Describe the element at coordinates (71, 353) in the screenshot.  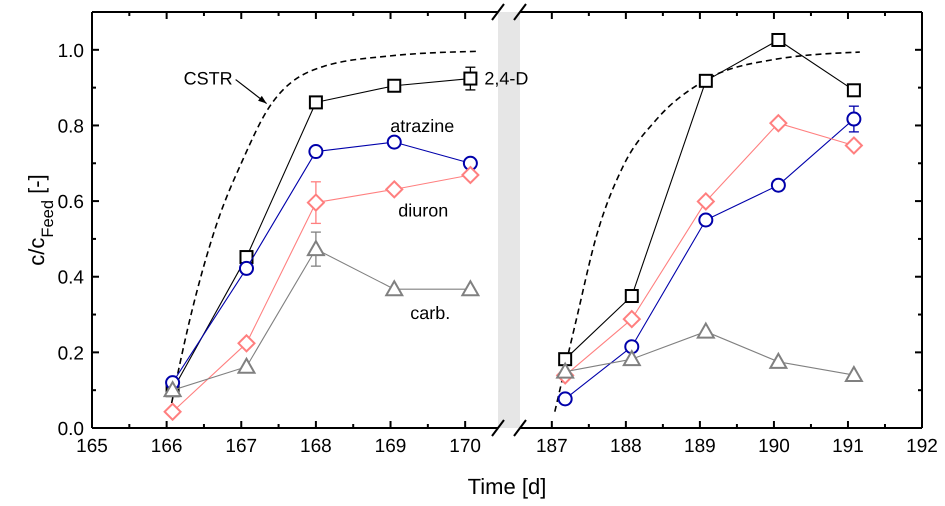
I see `y-tick-label: 0.2` at that location.